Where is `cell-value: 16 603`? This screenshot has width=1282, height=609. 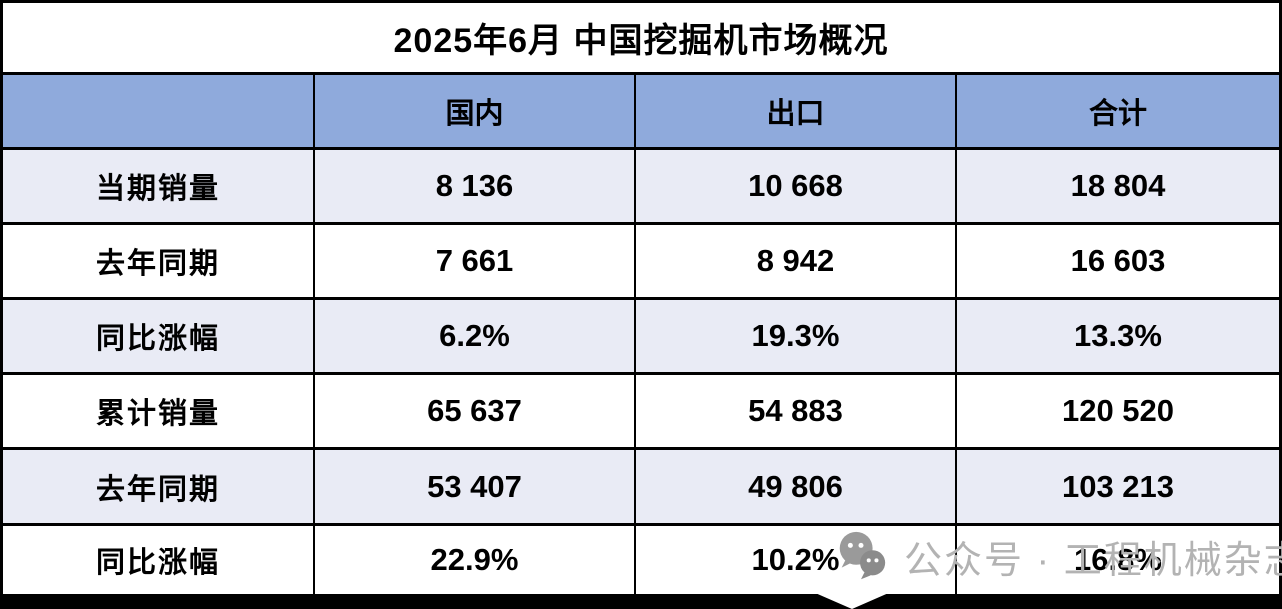 cell-value: 16 603 is located at coordinates (1118, 260).